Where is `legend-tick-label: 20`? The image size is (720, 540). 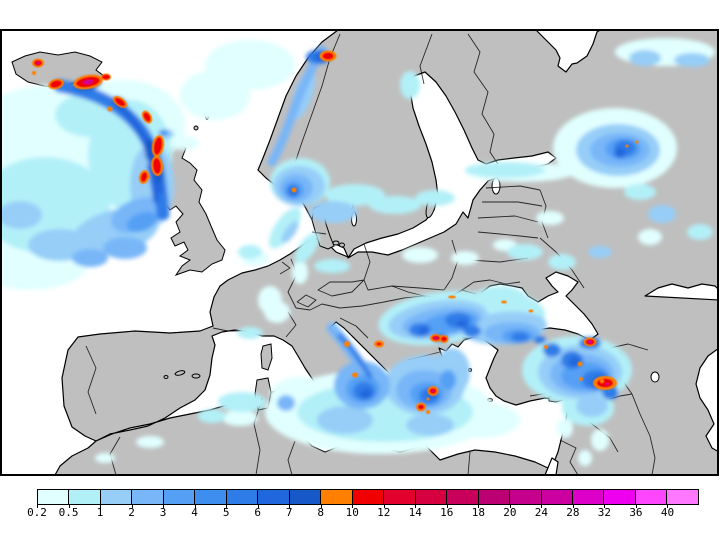
legend-tick-label: 20 is located at coordinates (510, 512).